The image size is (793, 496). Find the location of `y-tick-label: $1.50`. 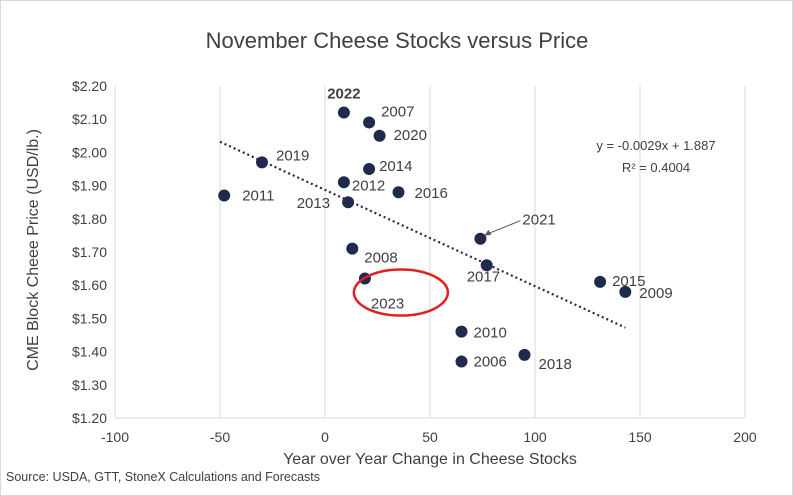

y-tick-label: $1.50 is located at coordinates (89, 318).